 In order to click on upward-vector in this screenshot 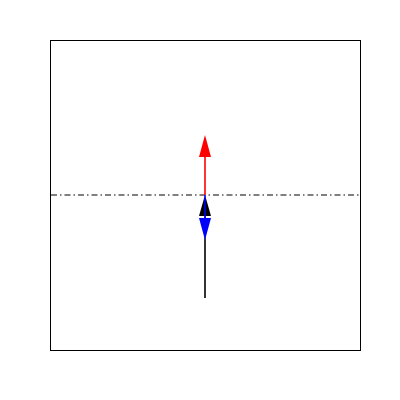, I will do `click(205, 165)`.